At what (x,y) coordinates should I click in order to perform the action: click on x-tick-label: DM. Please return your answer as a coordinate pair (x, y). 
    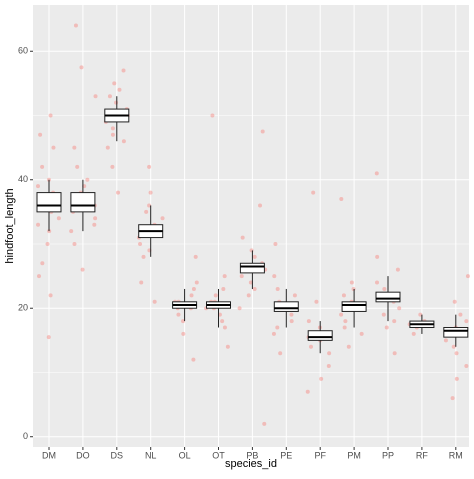
    Looking at the image, I should click on (49, 455).